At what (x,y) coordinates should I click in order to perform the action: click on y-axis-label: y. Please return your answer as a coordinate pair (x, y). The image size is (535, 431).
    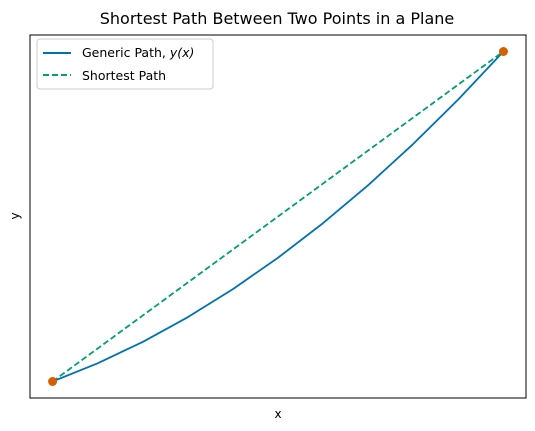
    Looking at the image, I should click on (15, 215).